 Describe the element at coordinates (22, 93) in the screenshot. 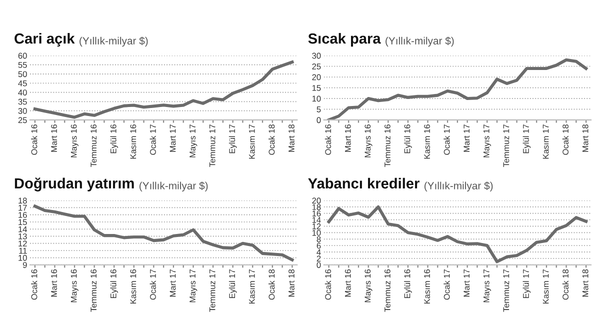

I see `y-tick-label: 40` at that location.